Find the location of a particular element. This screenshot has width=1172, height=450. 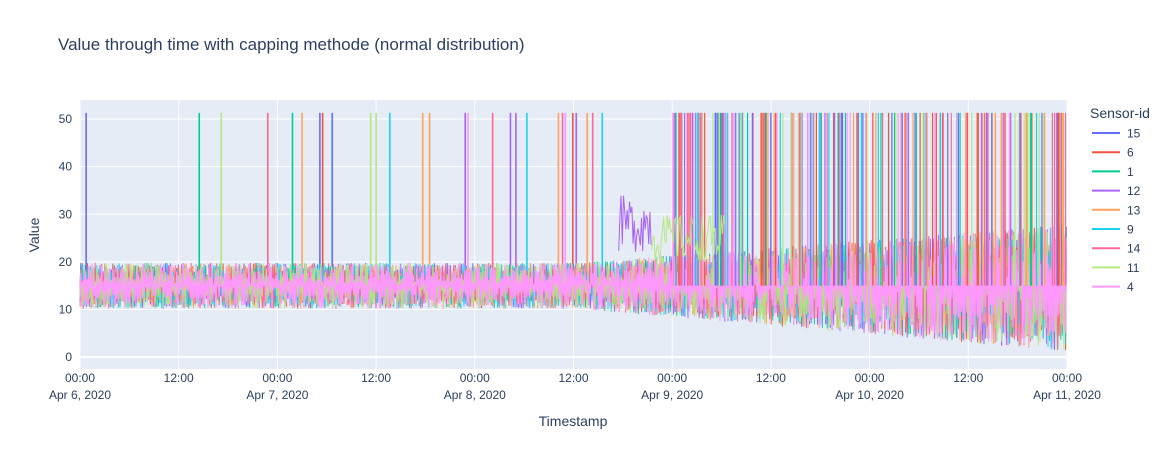

legend-item-14: 14 is located at coordinates (1116, 249).